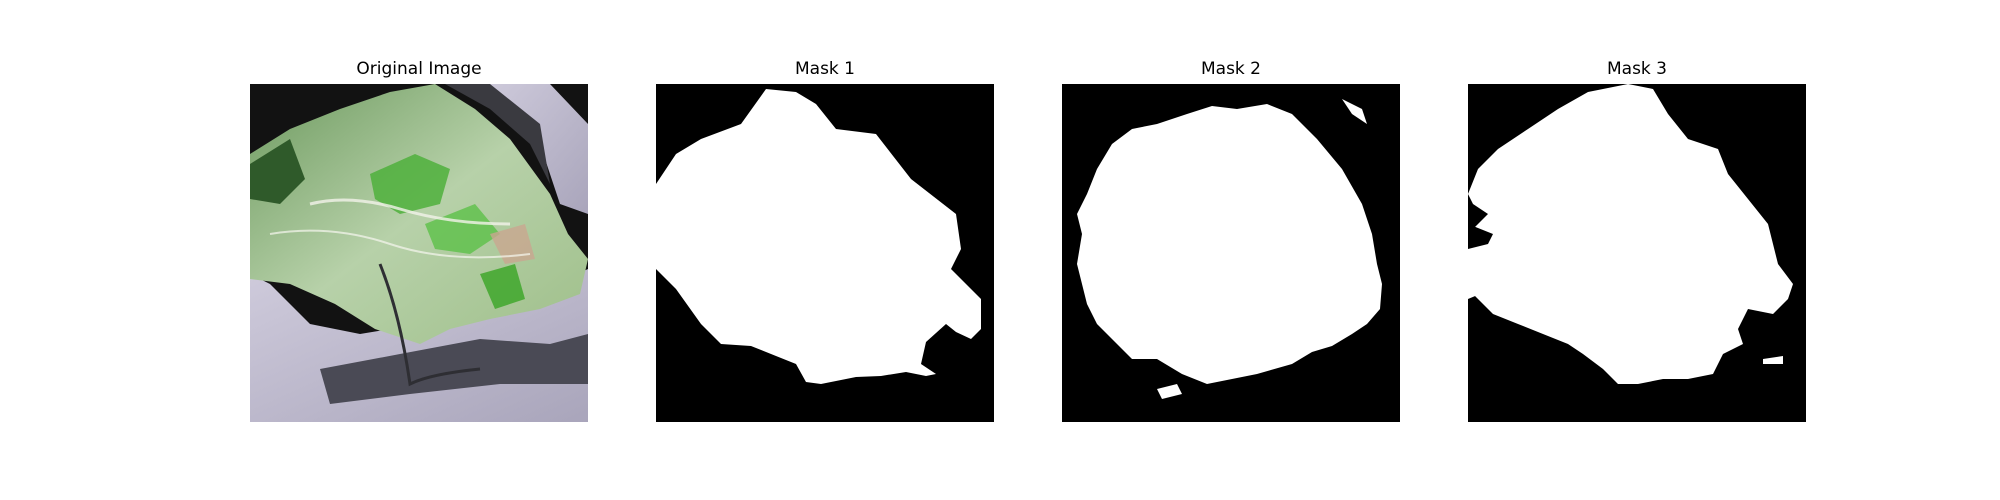 Image resolution: width=2000 pixels, height=500 pixels. Describe the element at coordinates (1231, 253) in the screenshot. I see `mask-2-image` at that location.